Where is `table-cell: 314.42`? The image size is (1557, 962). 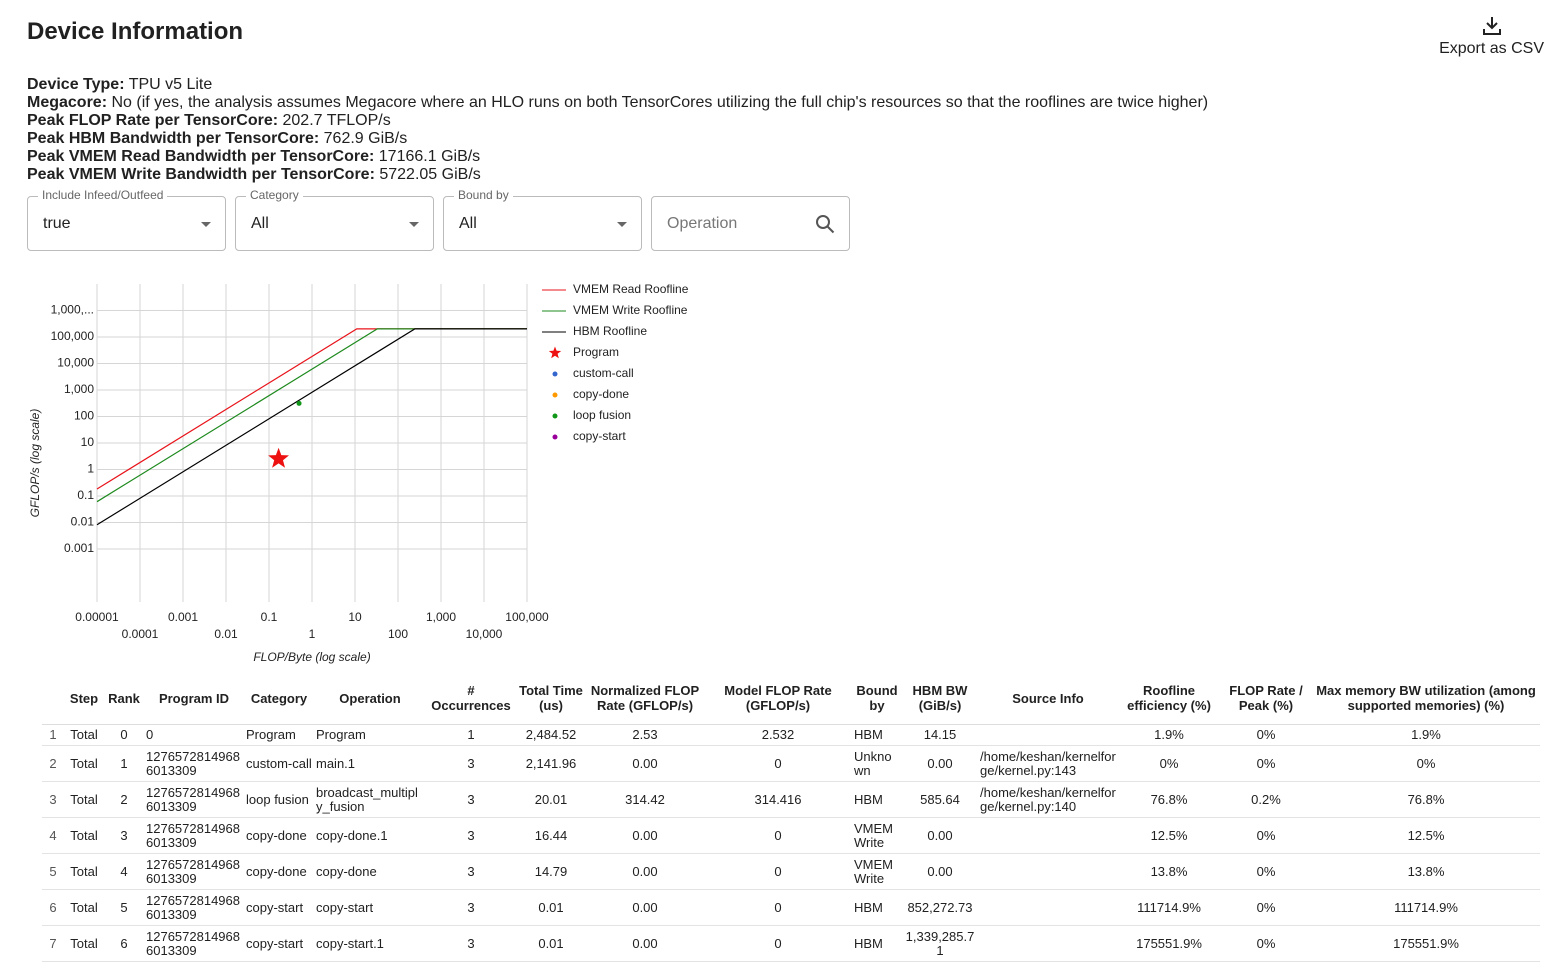
table-cell: 314.42 is located at coordinates (645, 799).